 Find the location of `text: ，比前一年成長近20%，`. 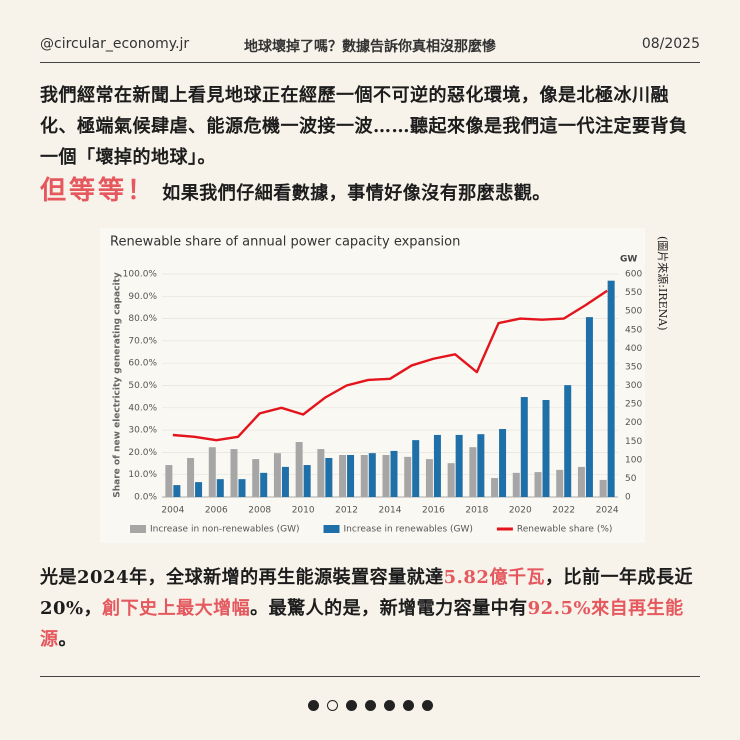

text: ，比前一年成長近20%， is located at coordinates (366, 593).